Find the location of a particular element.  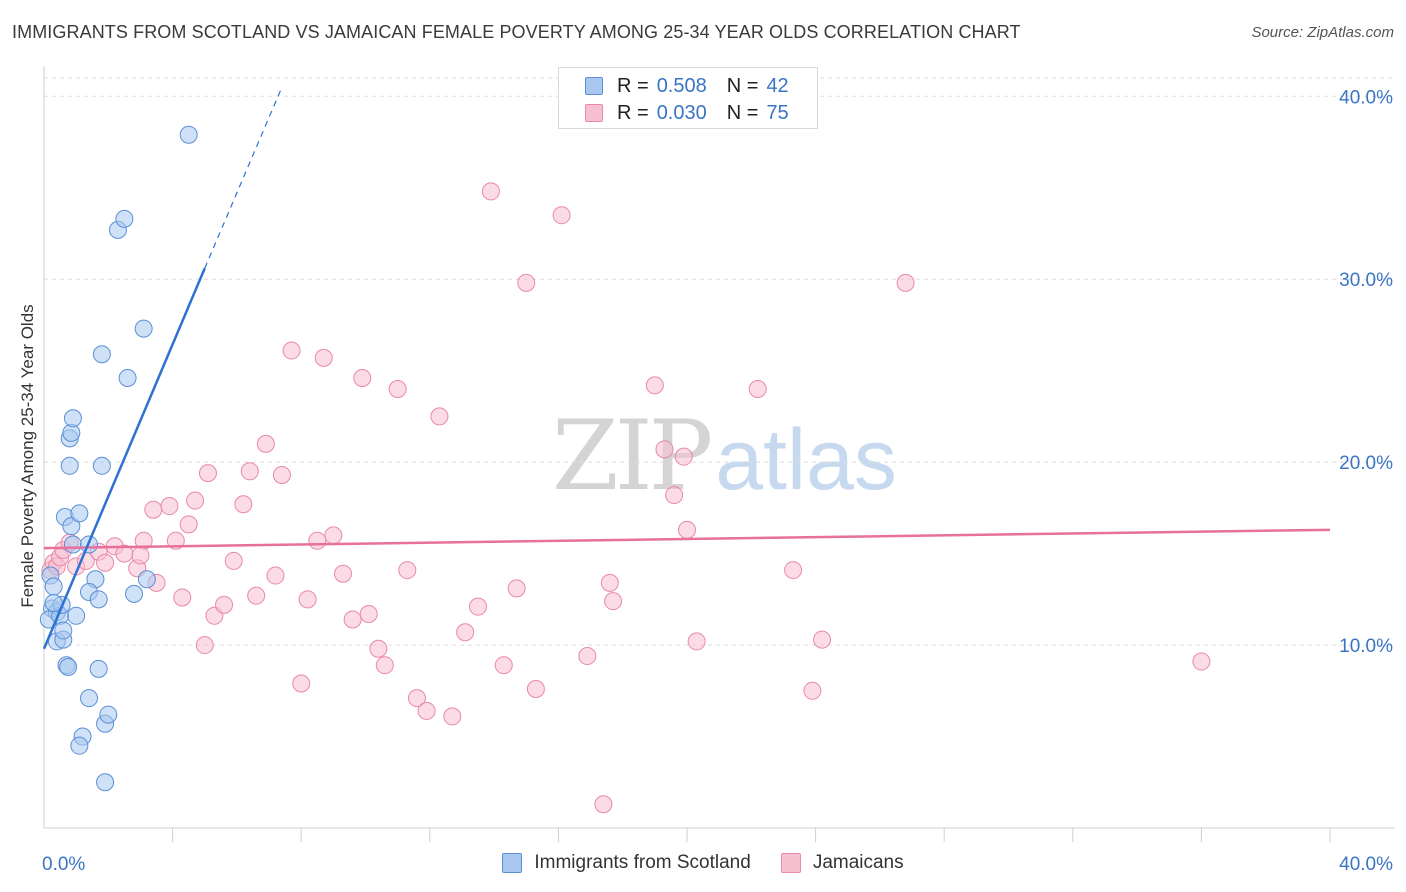

source-credit: Source: ZipAtlas.com is located at coordinates (1322, 32).